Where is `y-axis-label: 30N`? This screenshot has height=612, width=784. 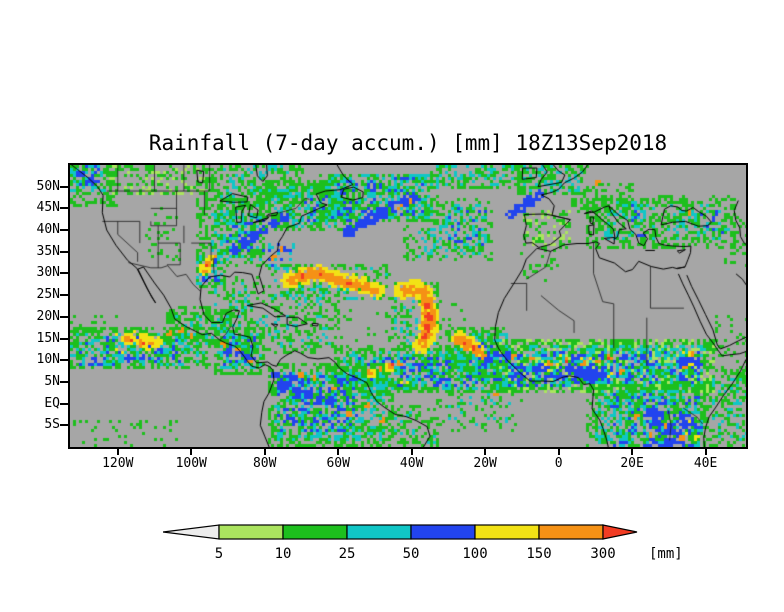
y-axis-label: 30N is located at coordinates (48, 273).